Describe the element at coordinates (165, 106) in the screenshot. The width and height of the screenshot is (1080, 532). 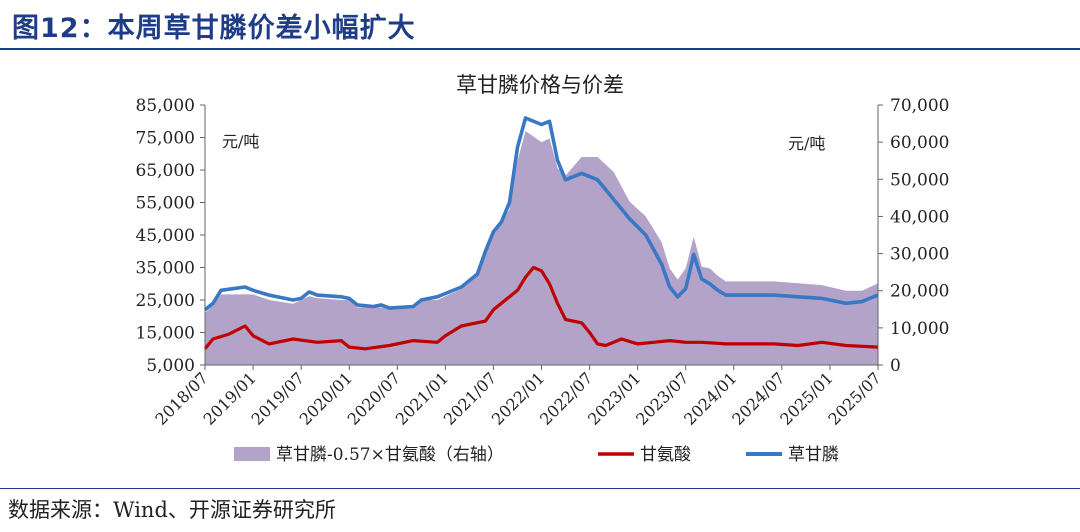
I see `left-tick-label: 85,000` at that location.